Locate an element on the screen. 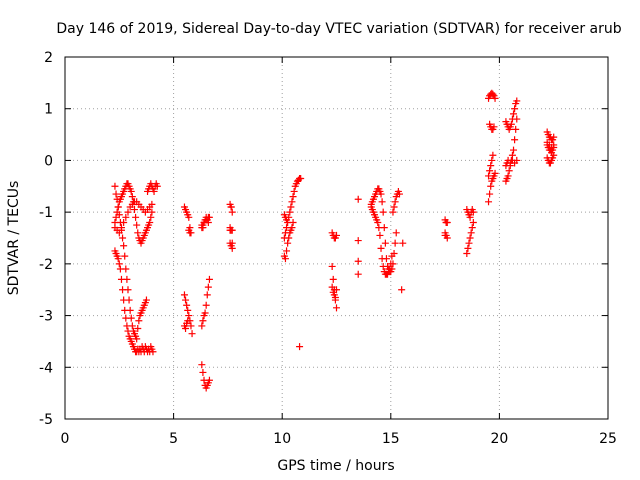 Image resolution: width=640 pixels, height=480 pixels. series-arc-e is located at coordinates (188, 270).